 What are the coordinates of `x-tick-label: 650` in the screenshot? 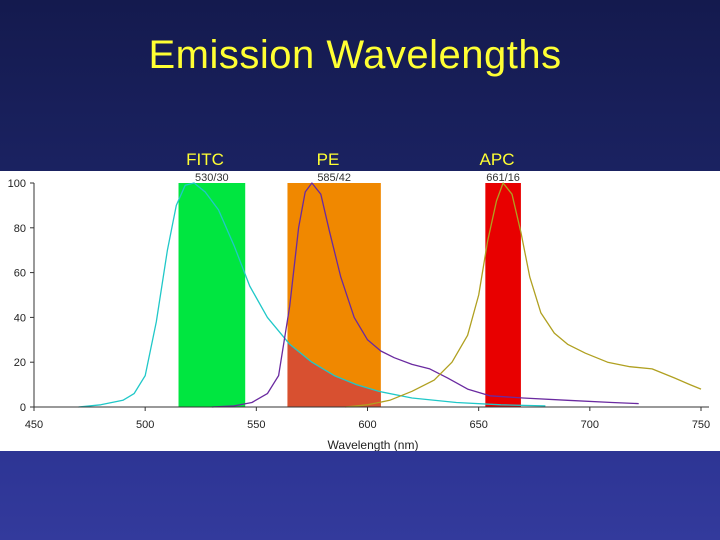 It's located at (478, 425).